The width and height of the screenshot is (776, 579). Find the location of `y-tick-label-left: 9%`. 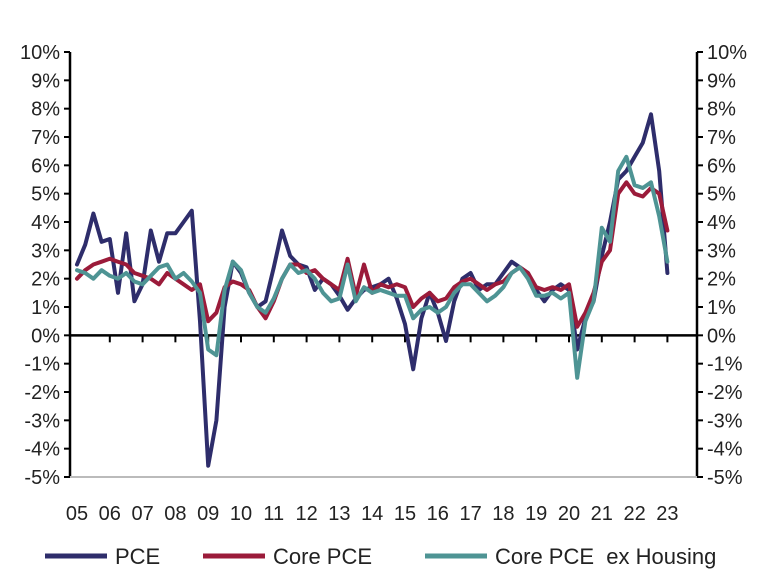

y-tick-label-left: 9% is located at coordinates (45, 81).